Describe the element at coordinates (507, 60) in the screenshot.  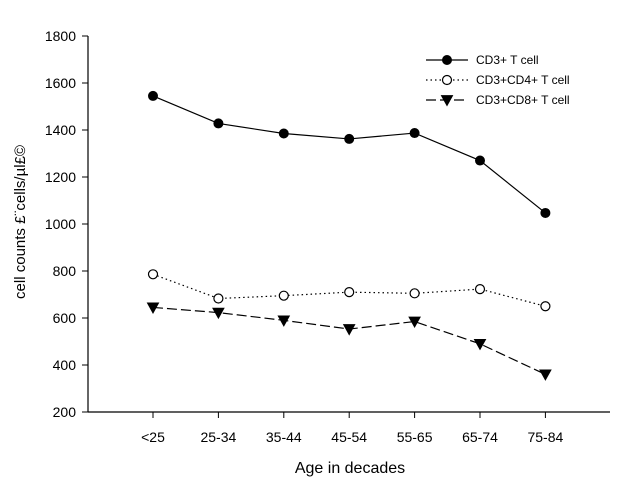
I see `legend-label: CD3+ T cell` at that location.